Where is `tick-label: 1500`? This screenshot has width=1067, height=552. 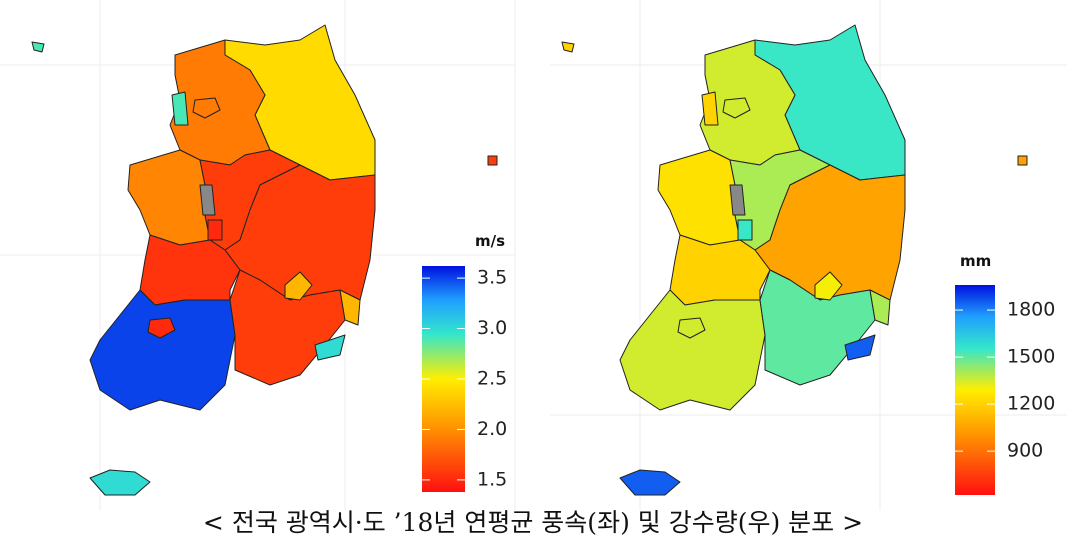 tick-label: 1500 is located at coordinates (1031, 357).